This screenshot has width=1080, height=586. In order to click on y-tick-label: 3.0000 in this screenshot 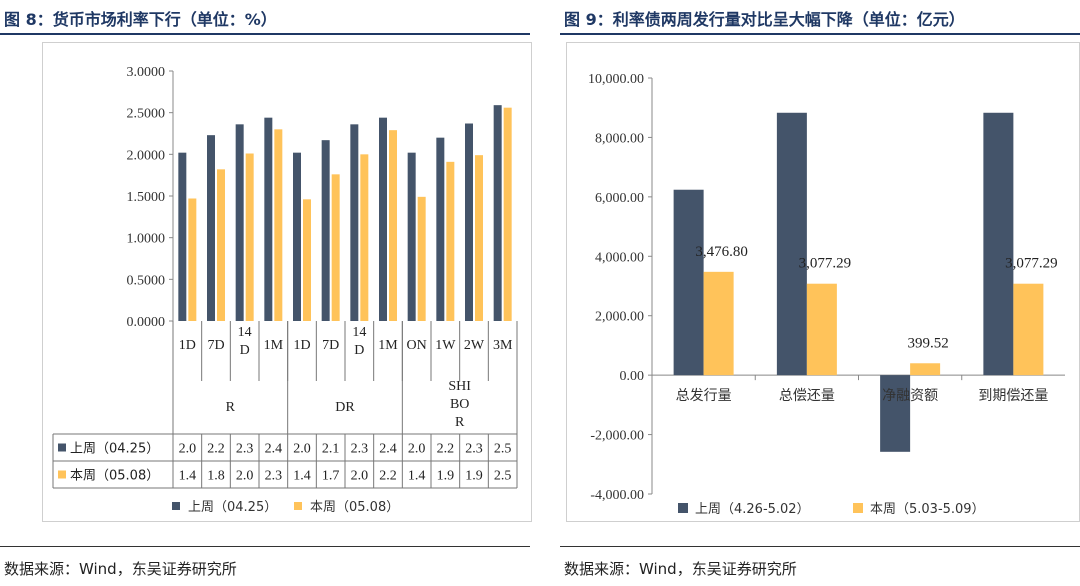, I will do `click(146, 72)`.